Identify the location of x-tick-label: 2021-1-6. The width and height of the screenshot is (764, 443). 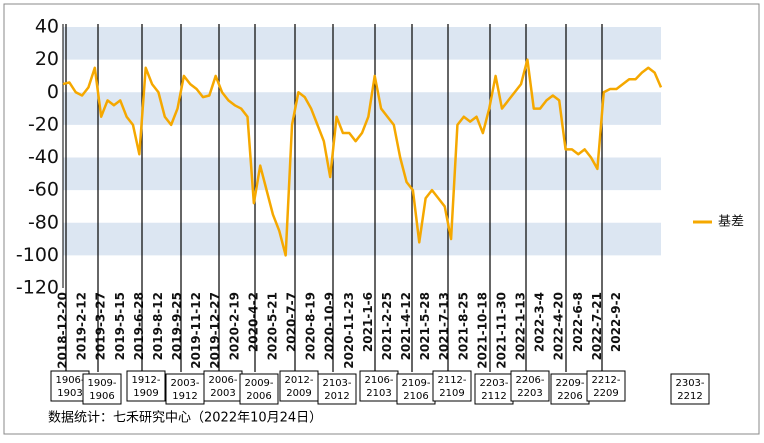
(368, 322).